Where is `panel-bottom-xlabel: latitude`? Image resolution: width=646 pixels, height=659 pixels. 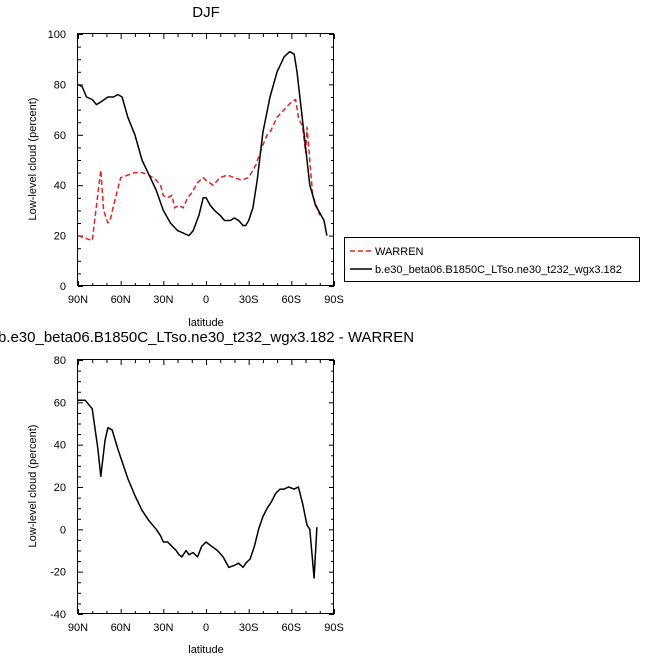 panel-bottom-xlabel: latitude is located at coordinates (205, 650).